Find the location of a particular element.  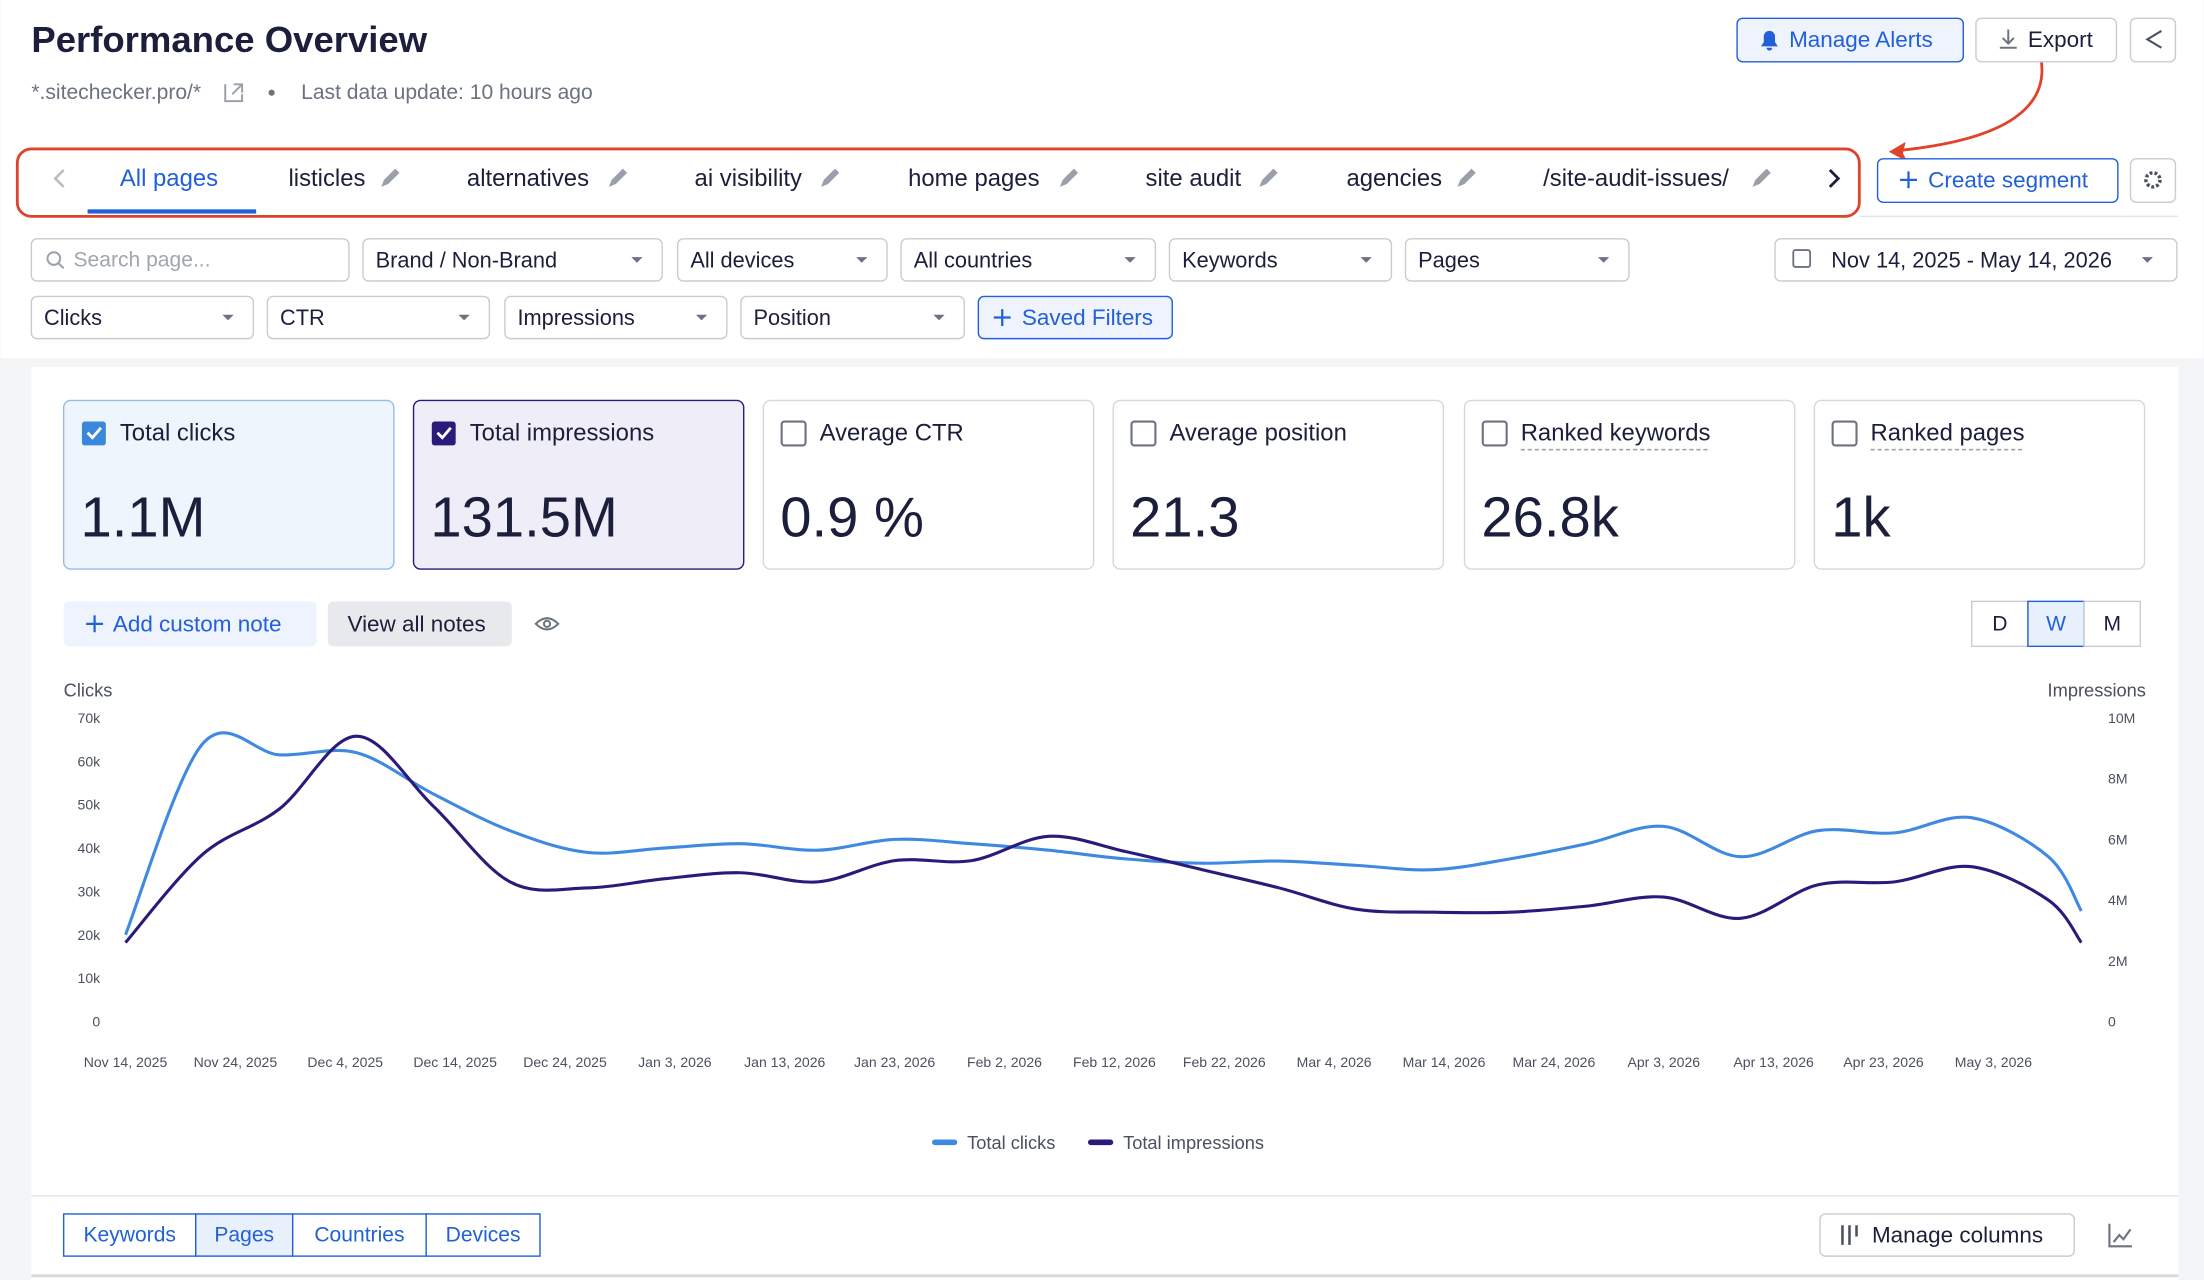

segment-tab: agencies is located at coordinates (1394, 178).